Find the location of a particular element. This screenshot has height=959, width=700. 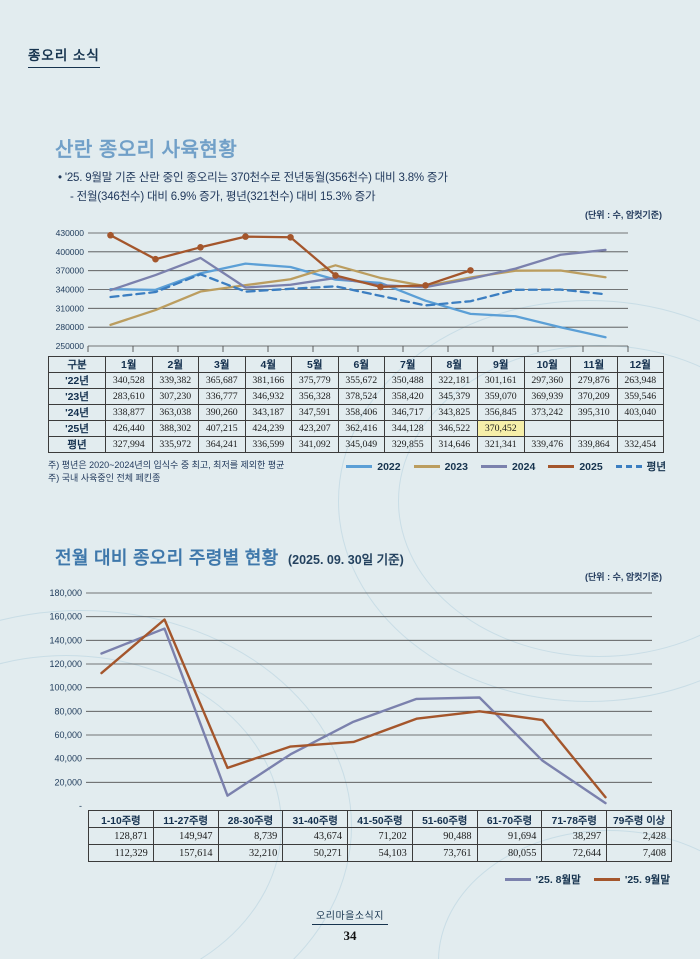

table2-value-cell: 8,739 is located at coordinates (250, 836).